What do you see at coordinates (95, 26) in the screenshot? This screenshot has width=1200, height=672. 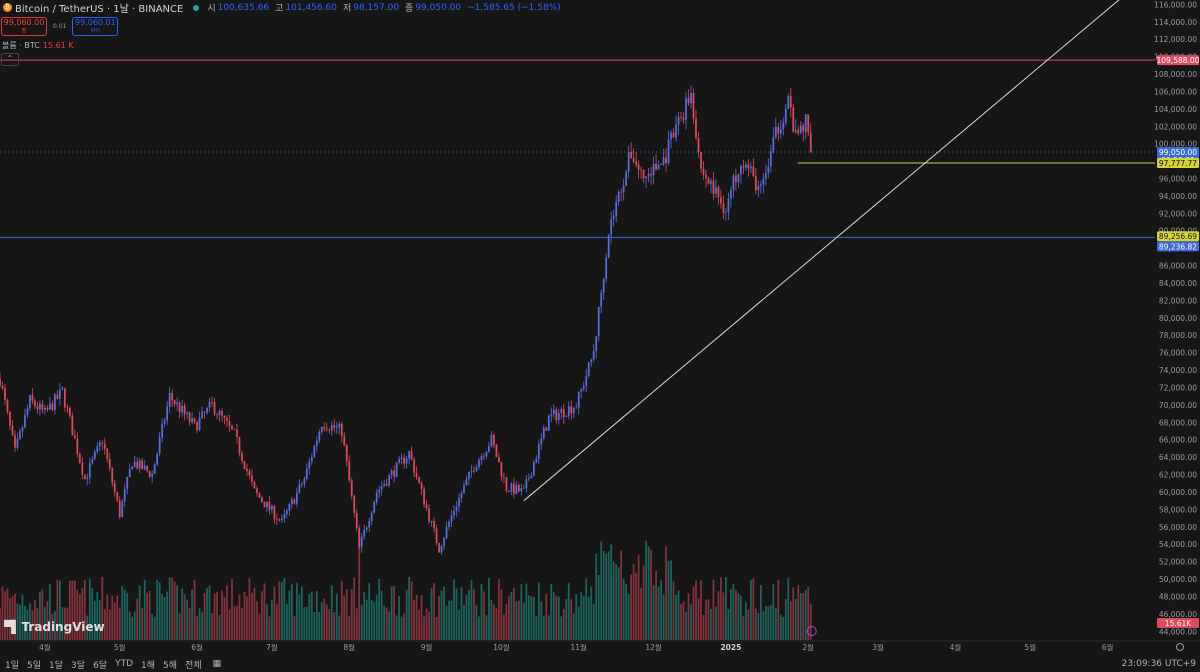 I see `buy-button: 99,060.01 바이` at bounding box center [95, 26].